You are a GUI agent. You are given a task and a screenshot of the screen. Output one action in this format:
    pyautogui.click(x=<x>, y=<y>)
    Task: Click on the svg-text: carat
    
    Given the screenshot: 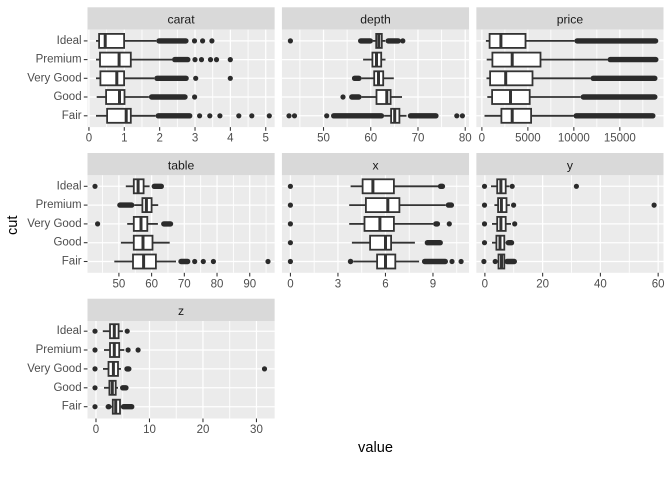 What is the action you would take?
    pyautogui.click(x=182, y=20)
    